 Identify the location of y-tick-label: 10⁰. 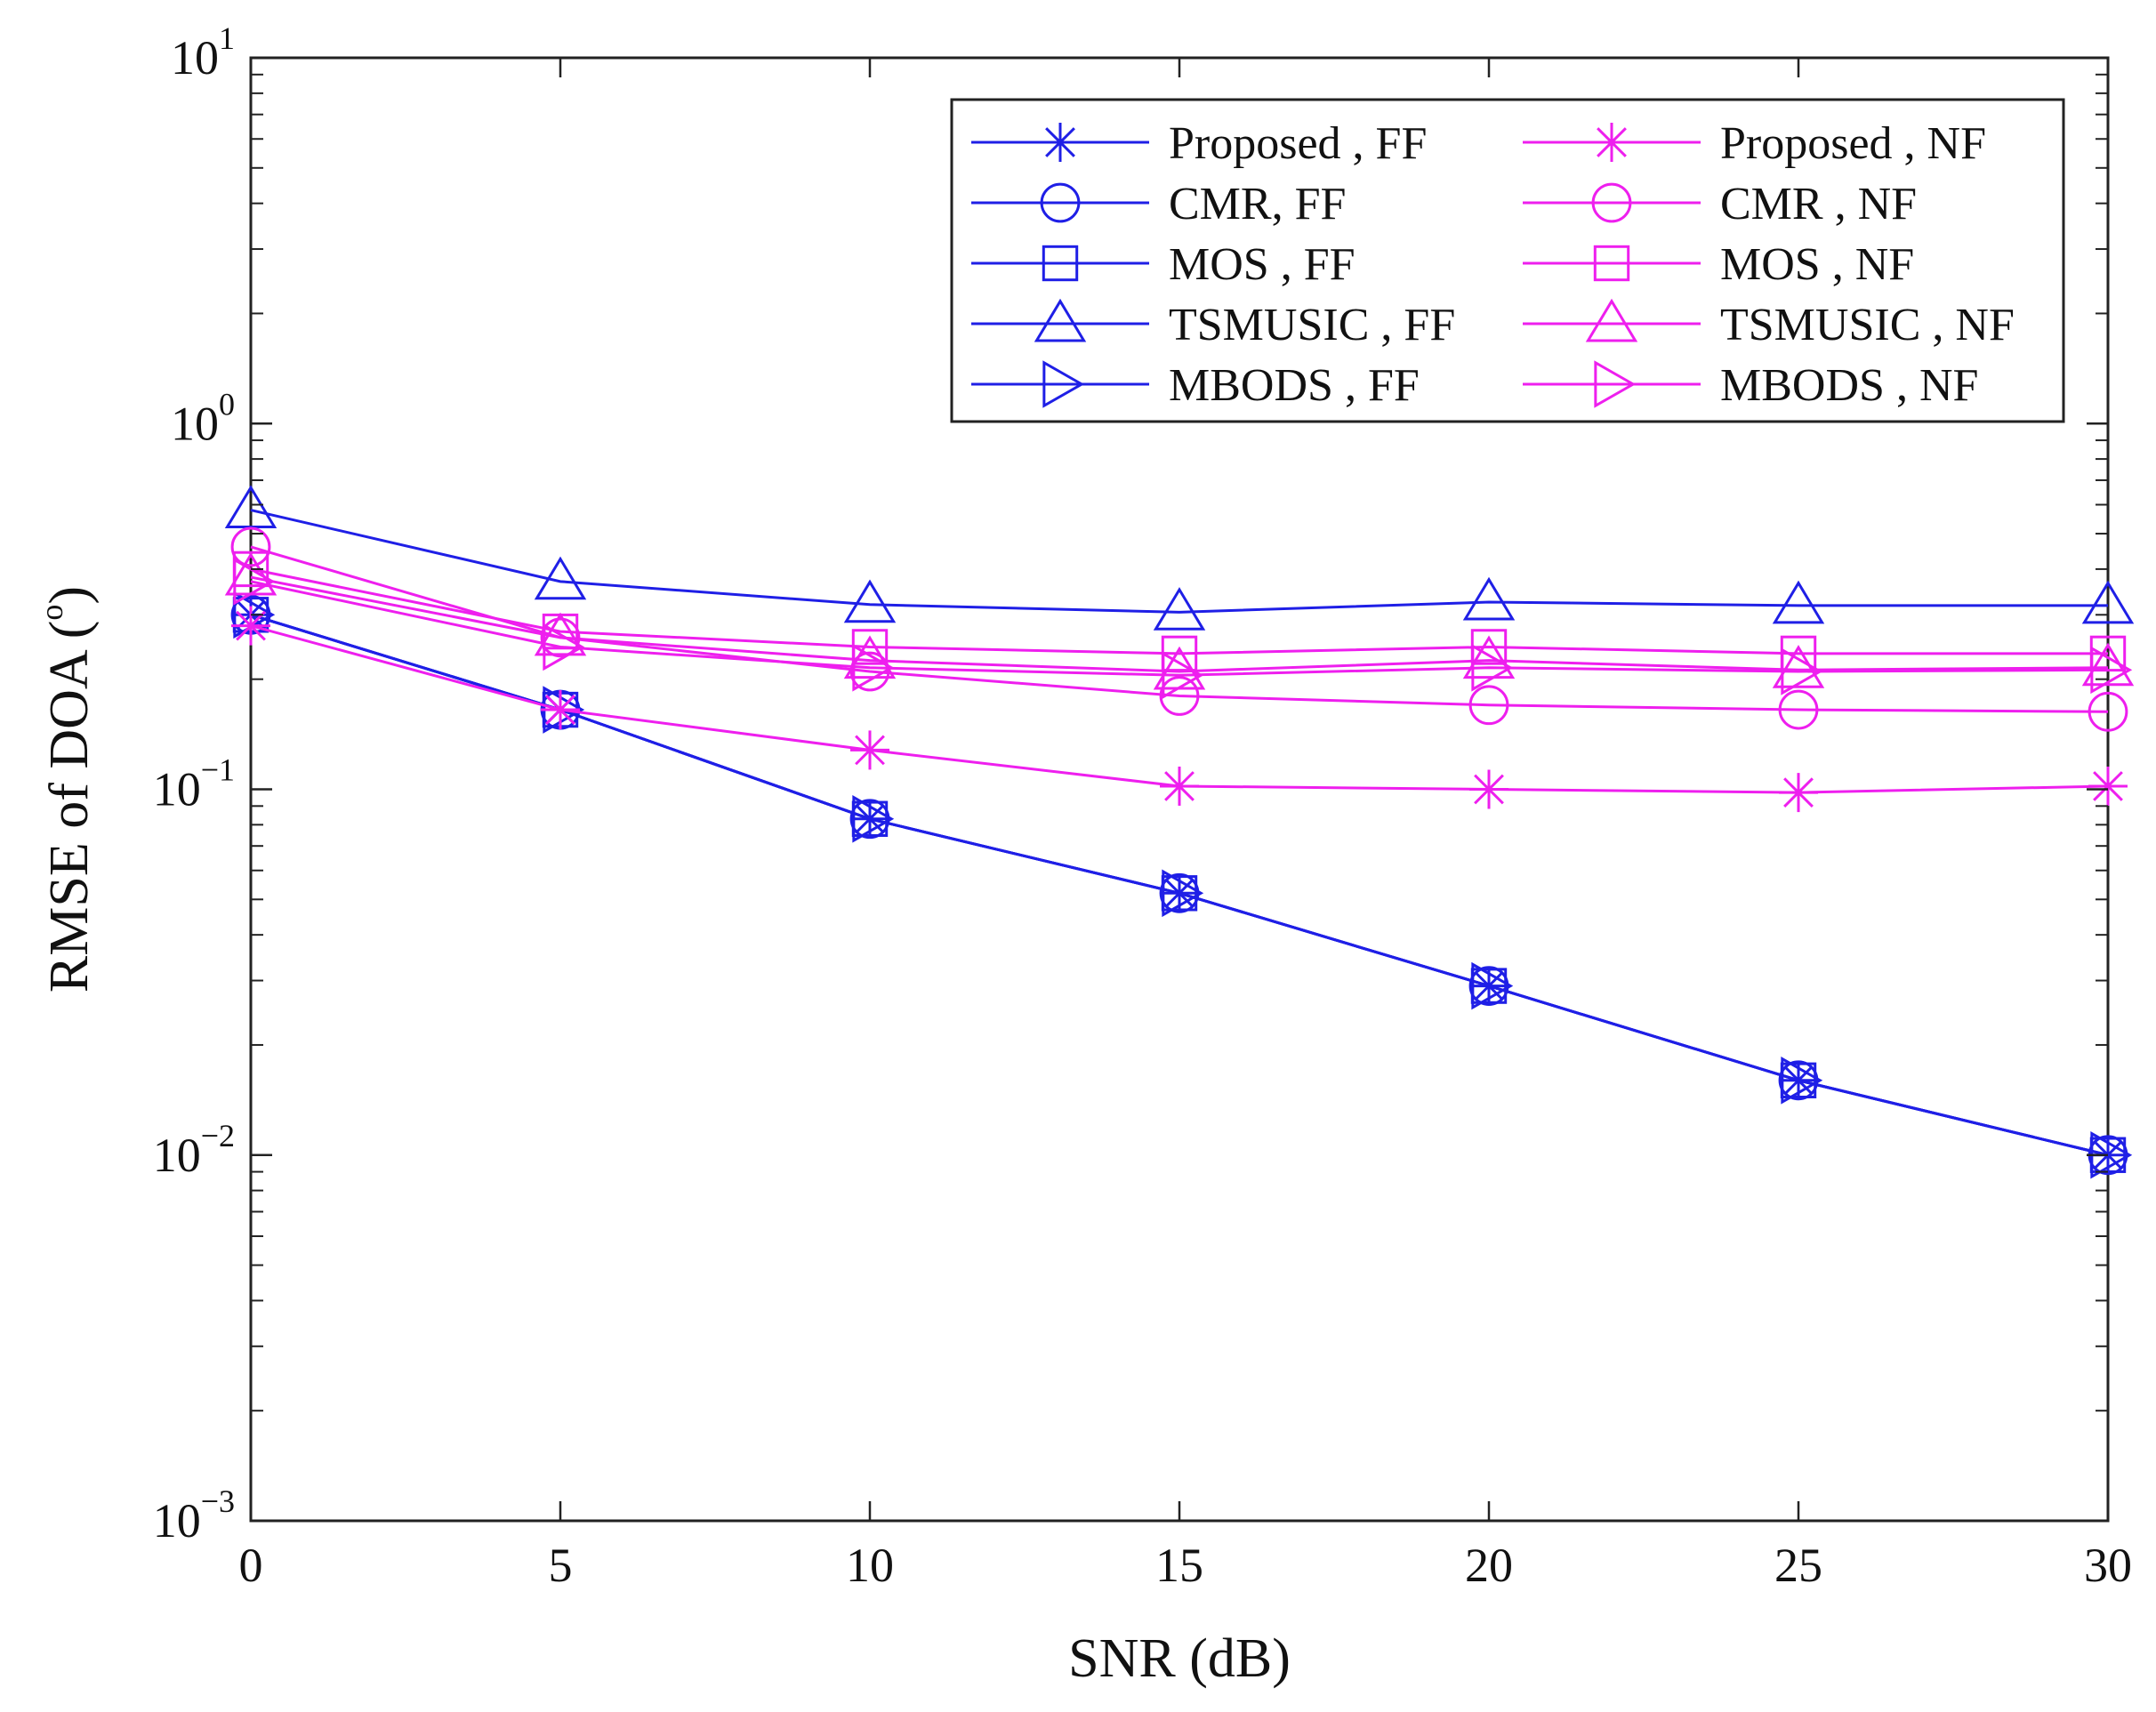
(203, 418).